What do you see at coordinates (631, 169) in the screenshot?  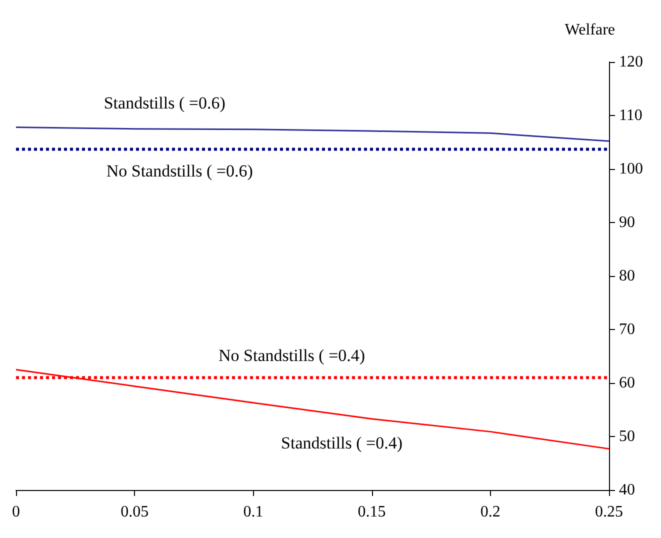 I see `y-tick-label: 100` at bounding box center [631, 169].